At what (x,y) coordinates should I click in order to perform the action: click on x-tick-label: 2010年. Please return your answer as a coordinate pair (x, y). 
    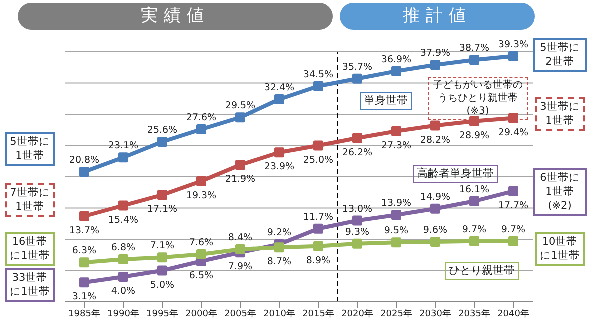
    Looking at the image, I should click on (280, 314).